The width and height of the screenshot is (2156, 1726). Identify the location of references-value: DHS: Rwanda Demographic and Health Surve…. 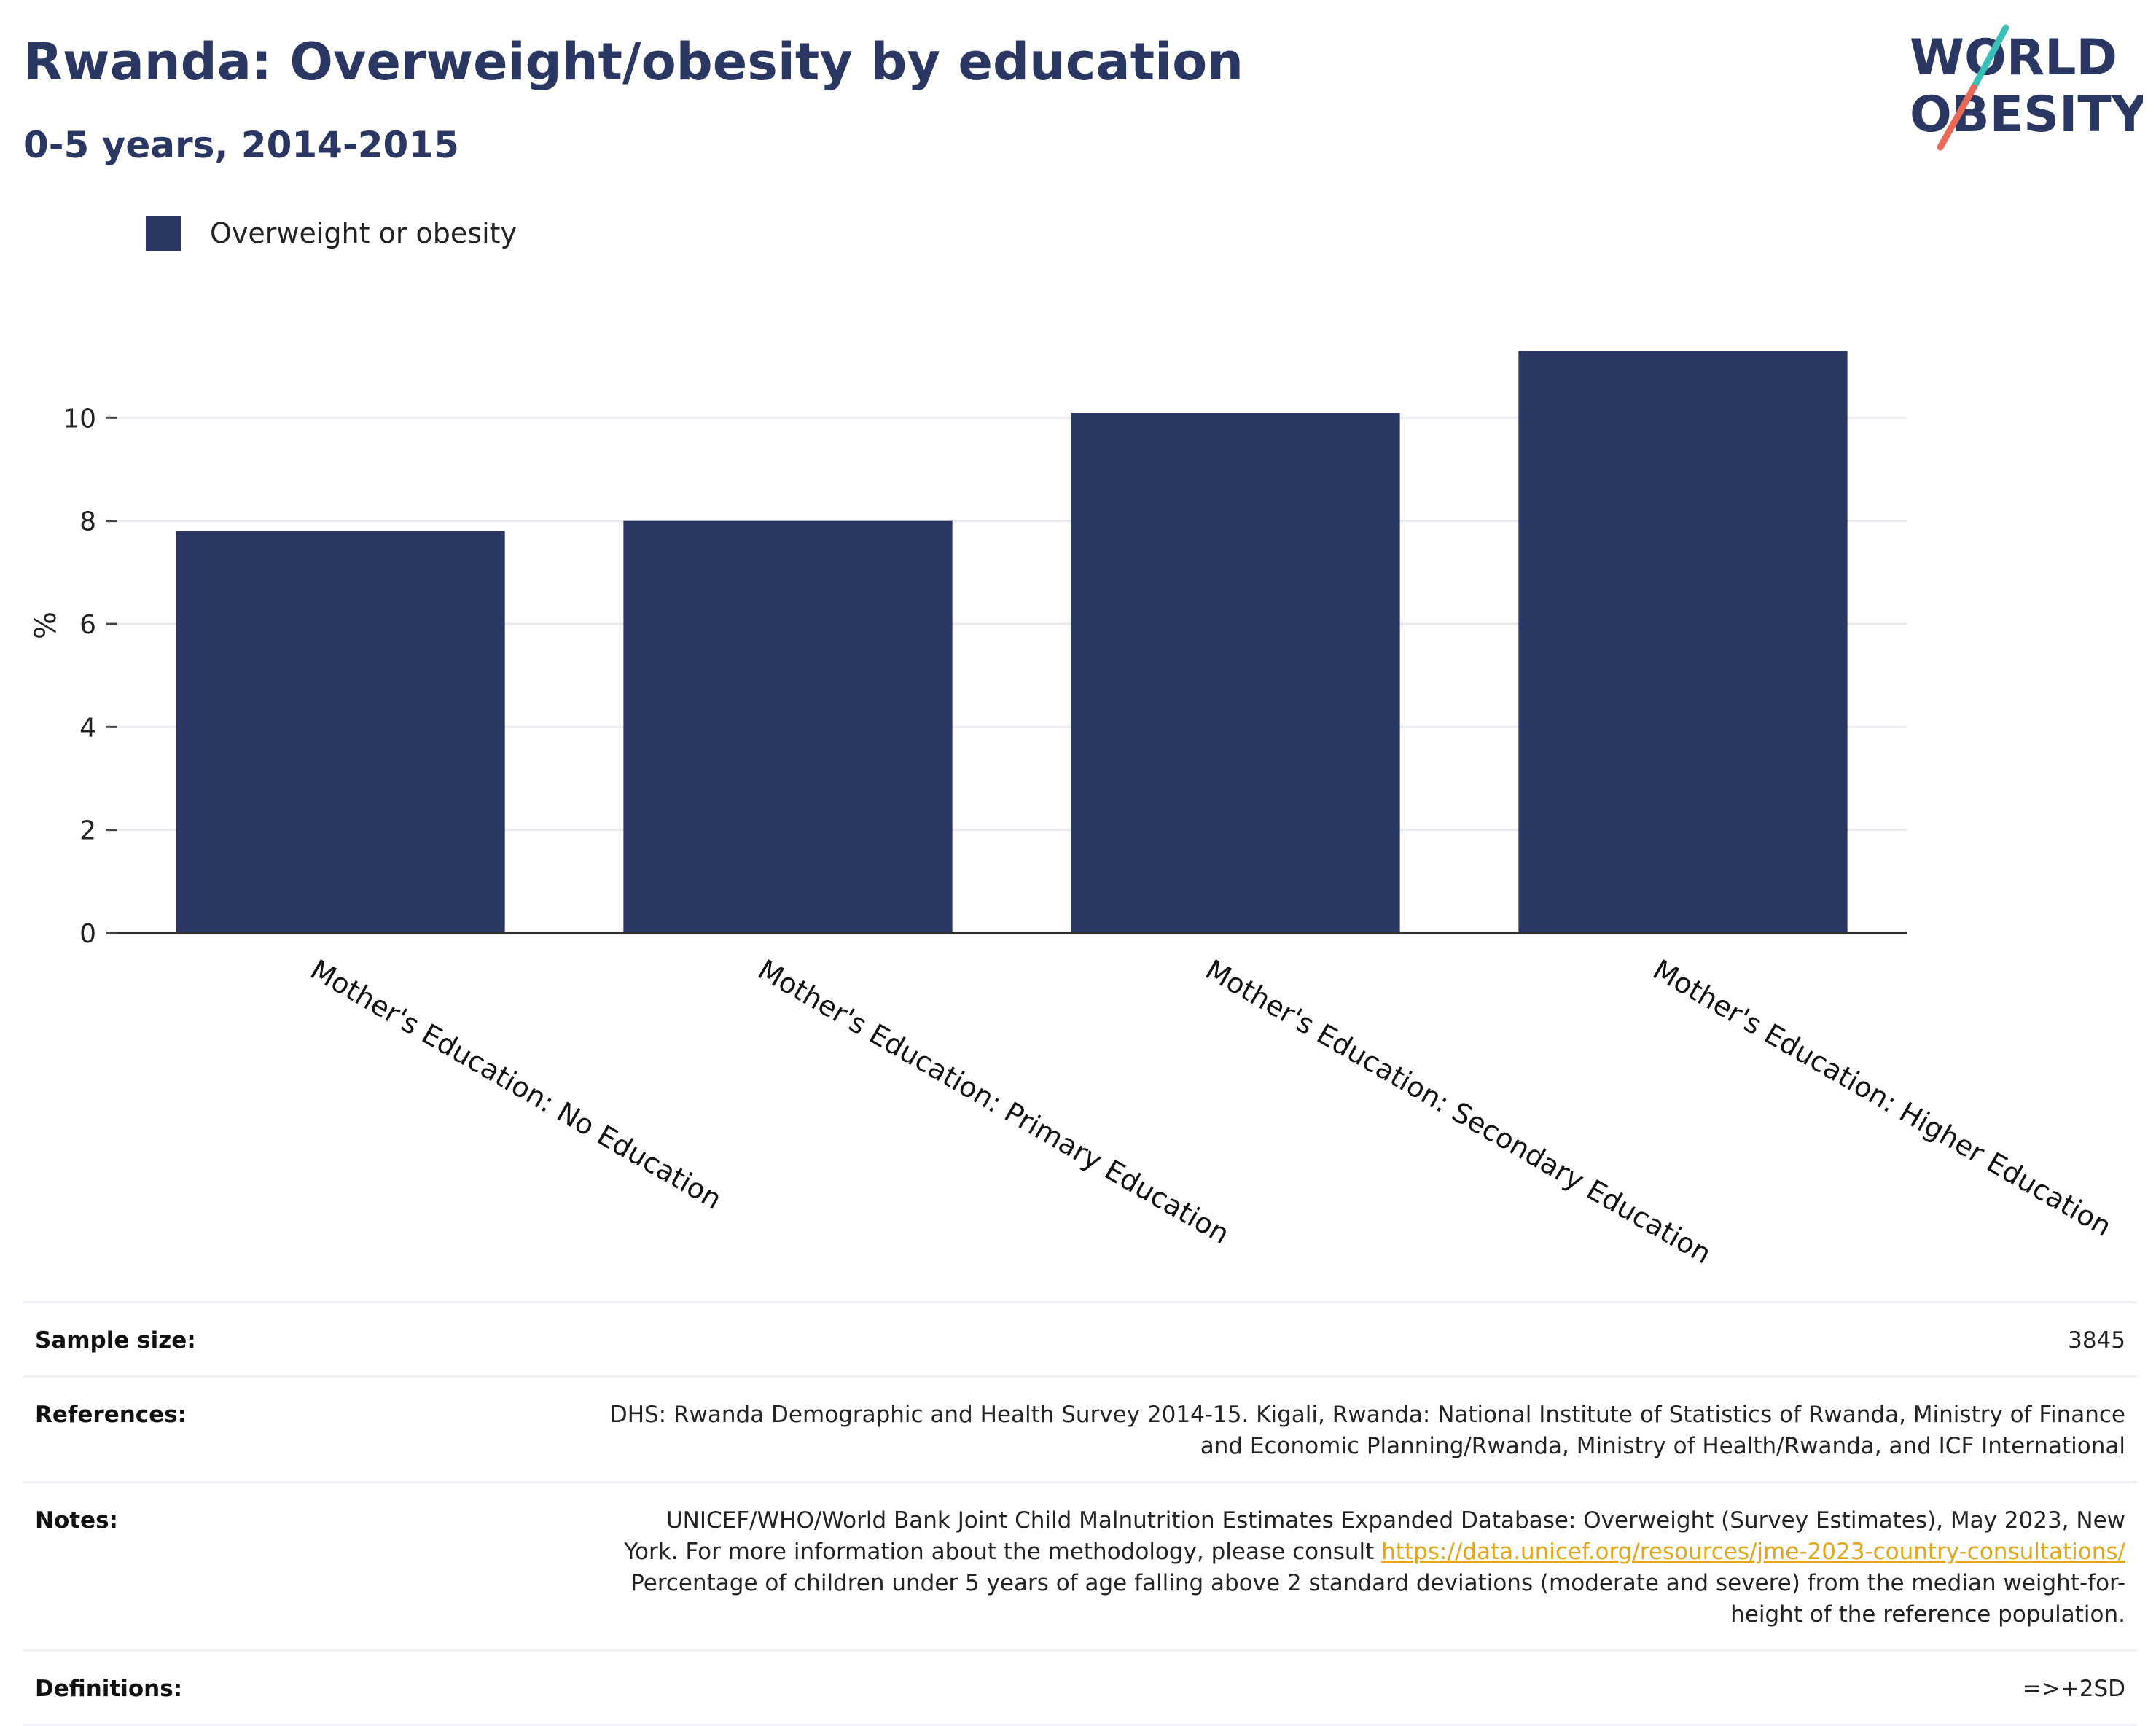
(1367, 1430).